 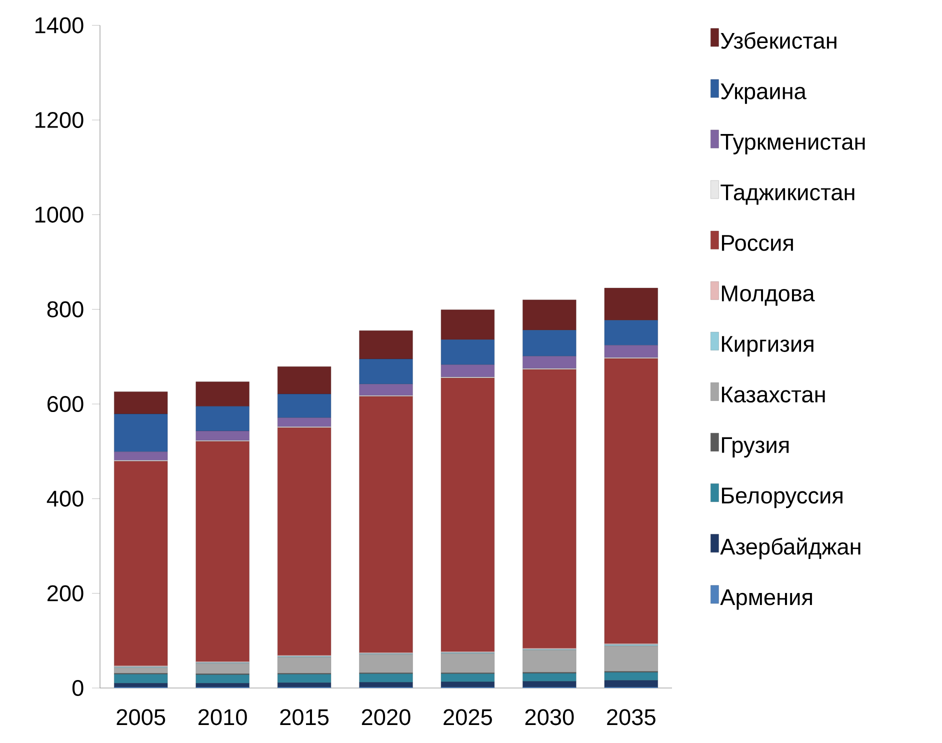 What do you see at coordinates (549, 717) in the screenshot?
I see `x-tick-label: 2030` at bounding box center [549, 717].